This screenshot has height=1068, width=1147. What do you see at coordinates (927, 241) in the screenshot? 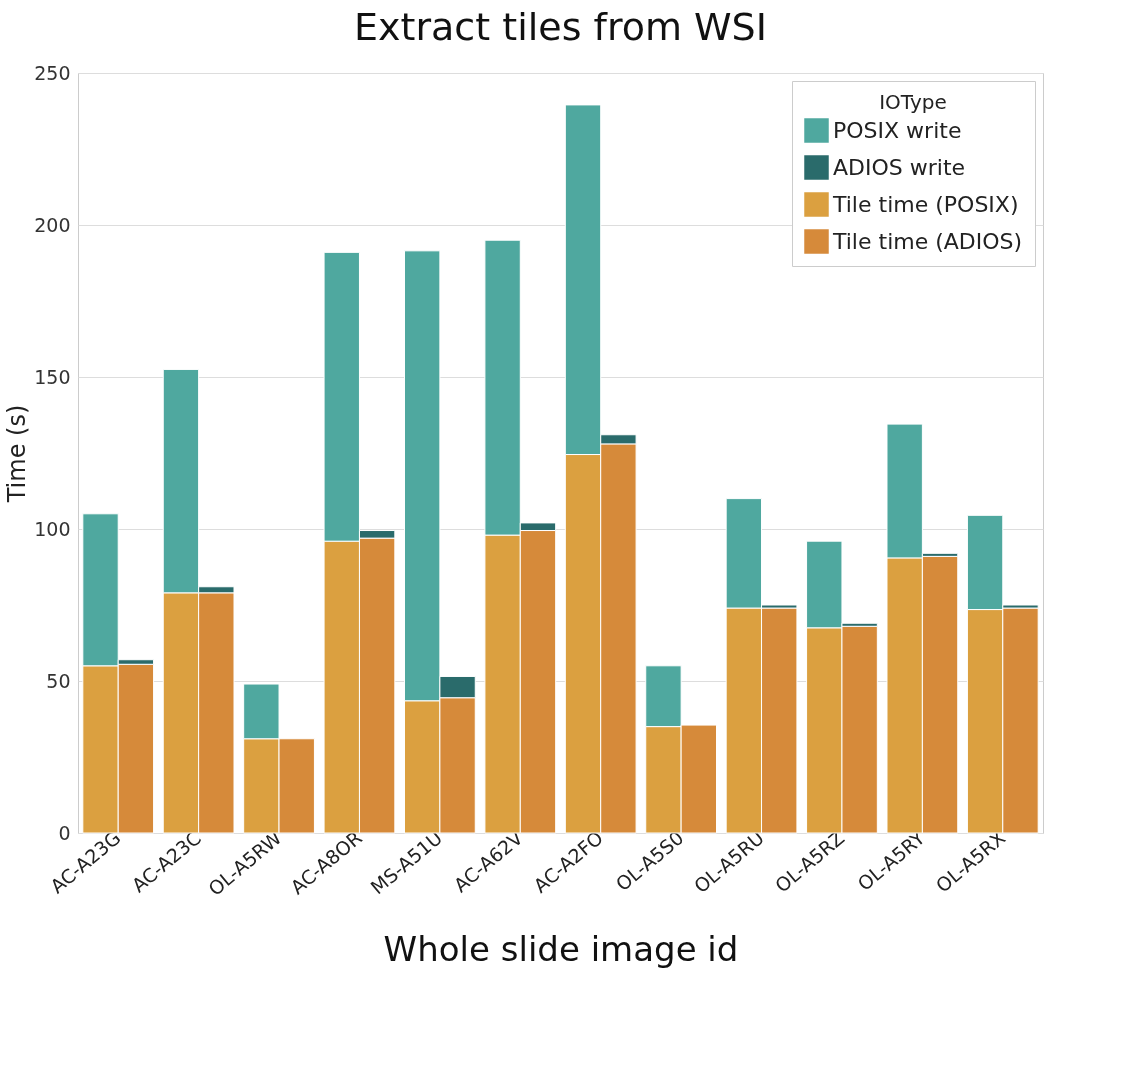
I see `legend-label: Tile time (ADIOS)` at bounding box center [927, 241].